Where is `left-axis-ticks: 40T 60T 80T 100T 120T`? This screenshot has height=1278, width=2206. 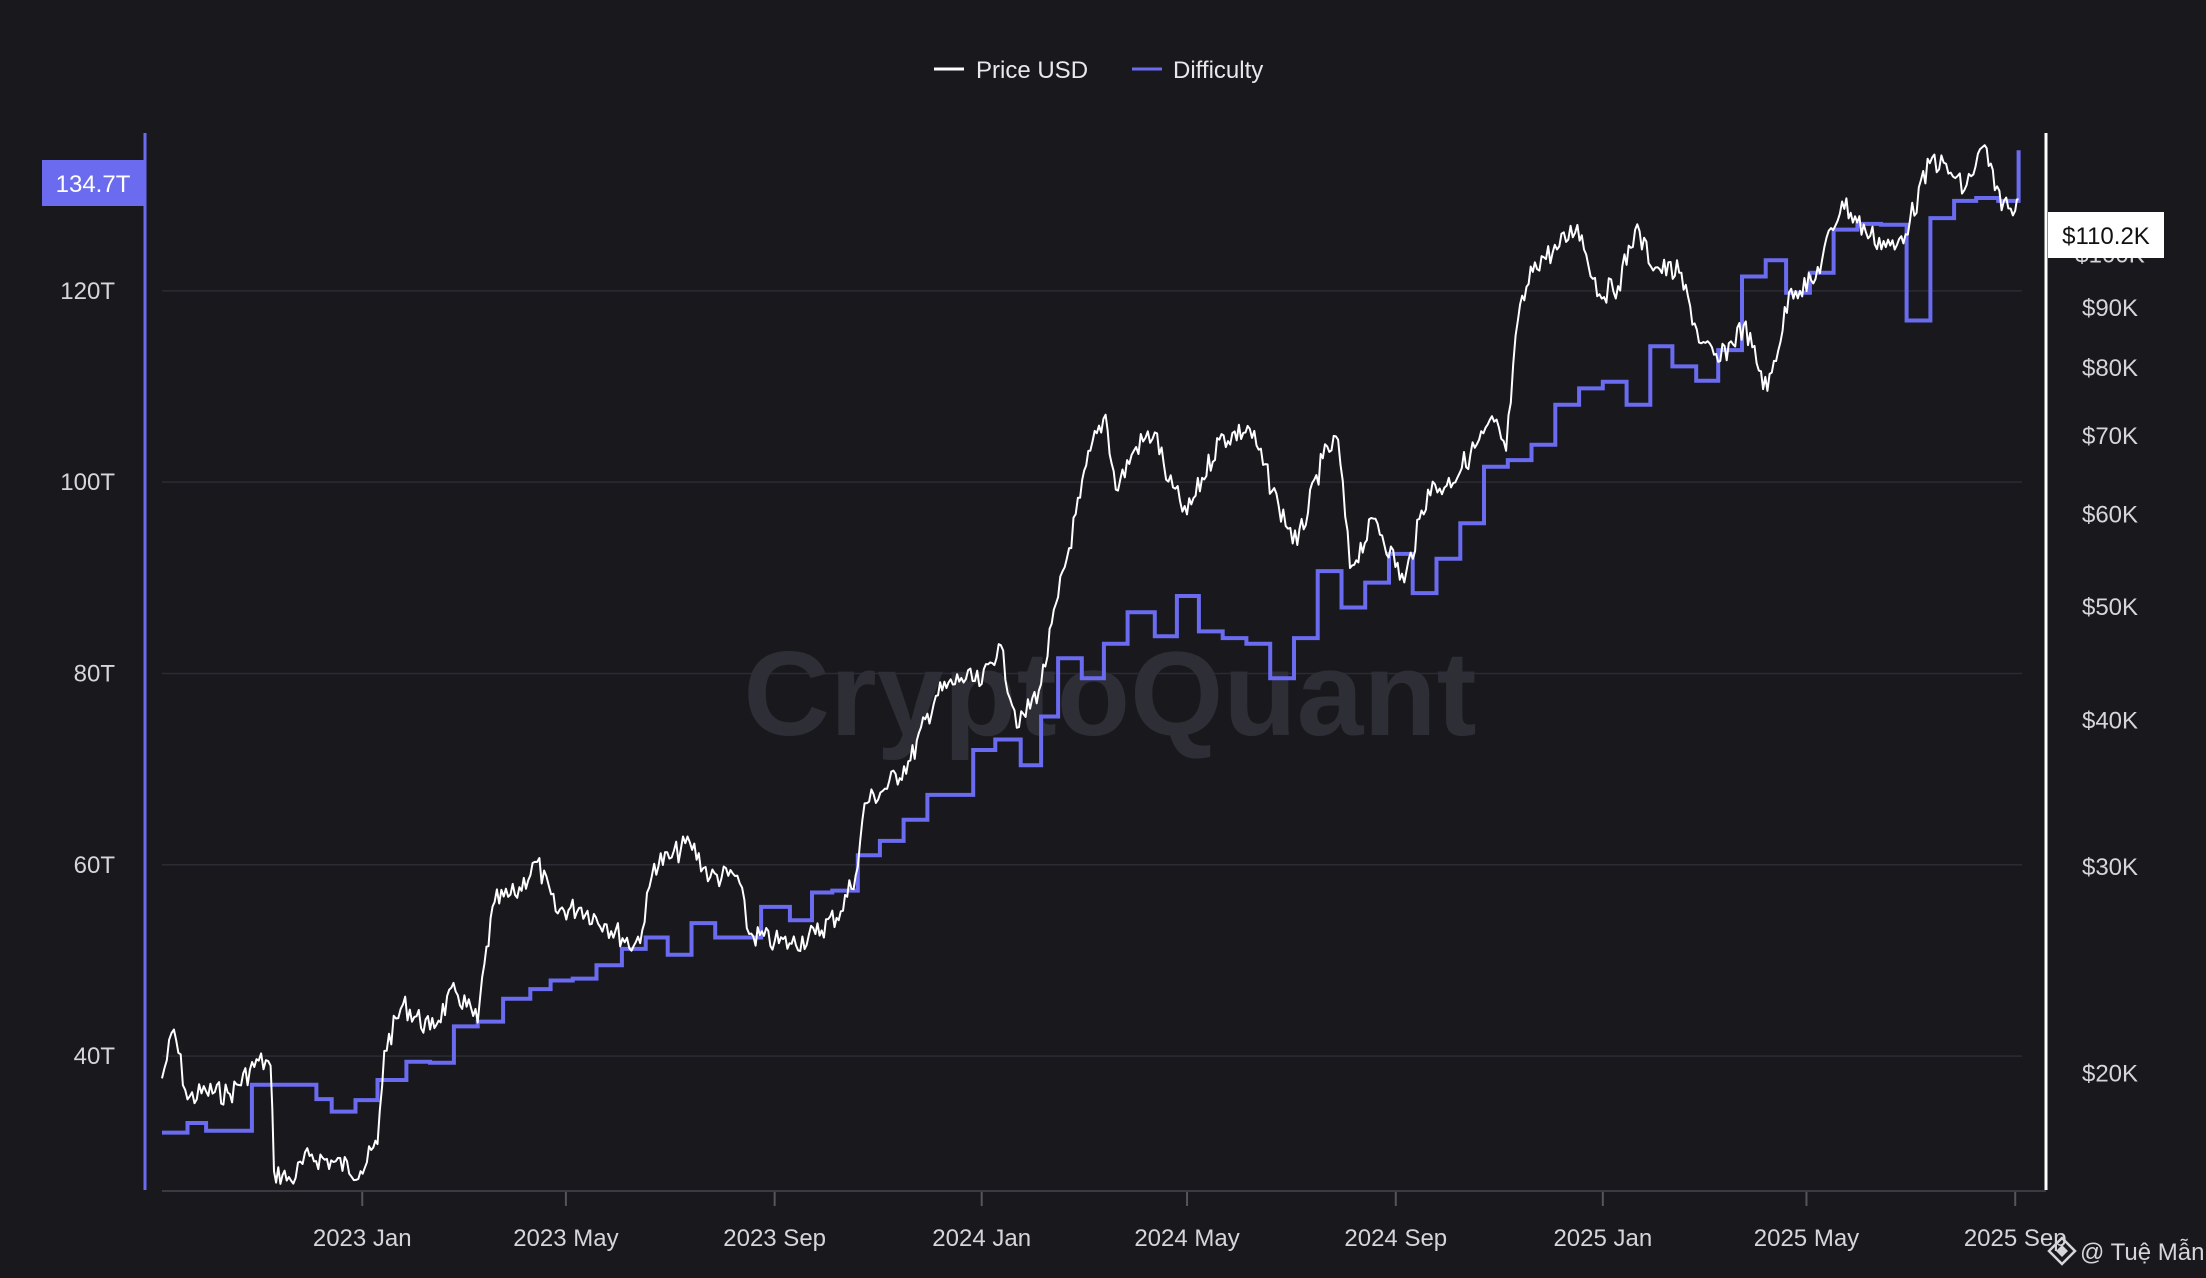
left-axis-ticks: 40T 60T 80T 100T 120T is located at coordinates (87, 674).